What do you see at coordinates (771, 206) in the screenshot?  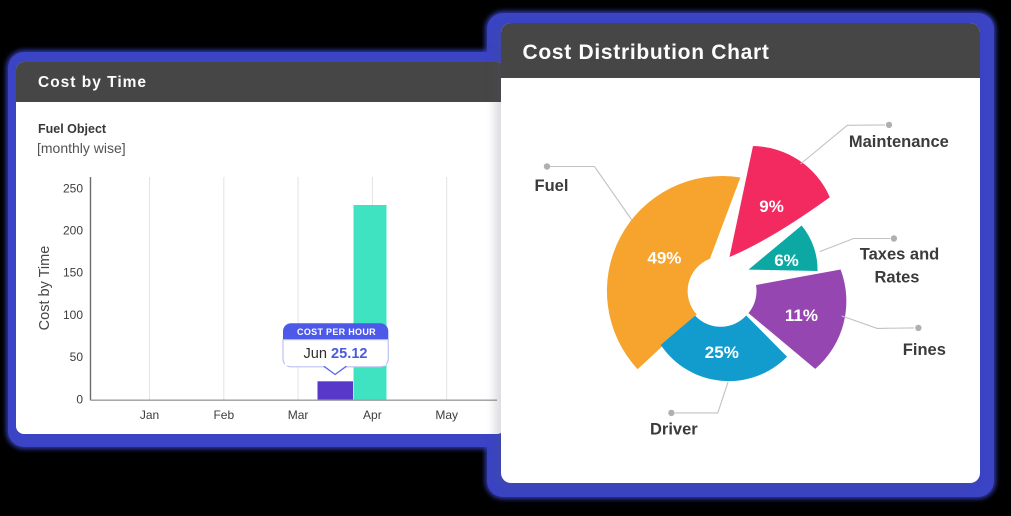 I see `svg-text: 9%` at bounding box center [771, 206].